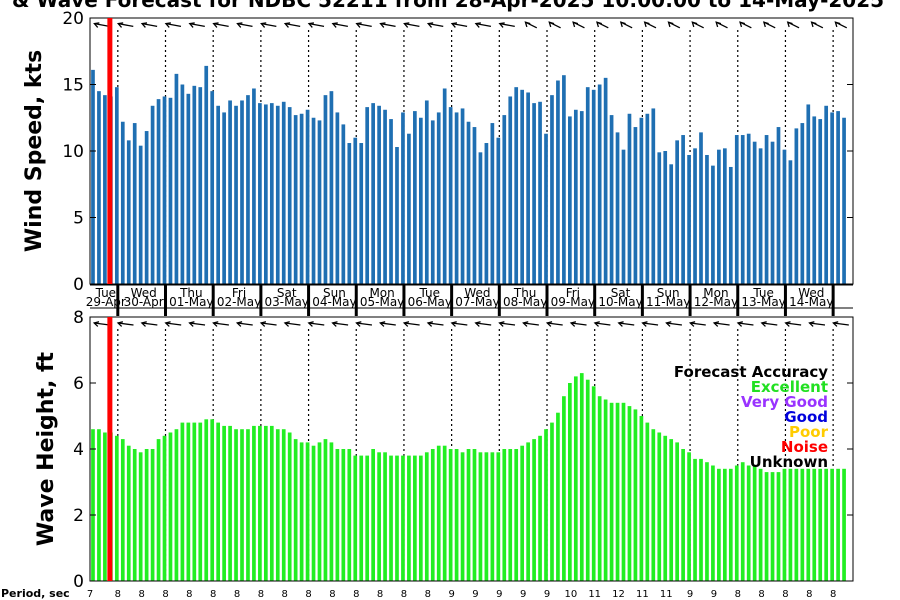 Image resolution: width=900 pixels, height=600 pixels. What do you see at coordinates (73, 19) in the screenshot?
I see `y-tick-label: 20` at bounding box center [73, 19].